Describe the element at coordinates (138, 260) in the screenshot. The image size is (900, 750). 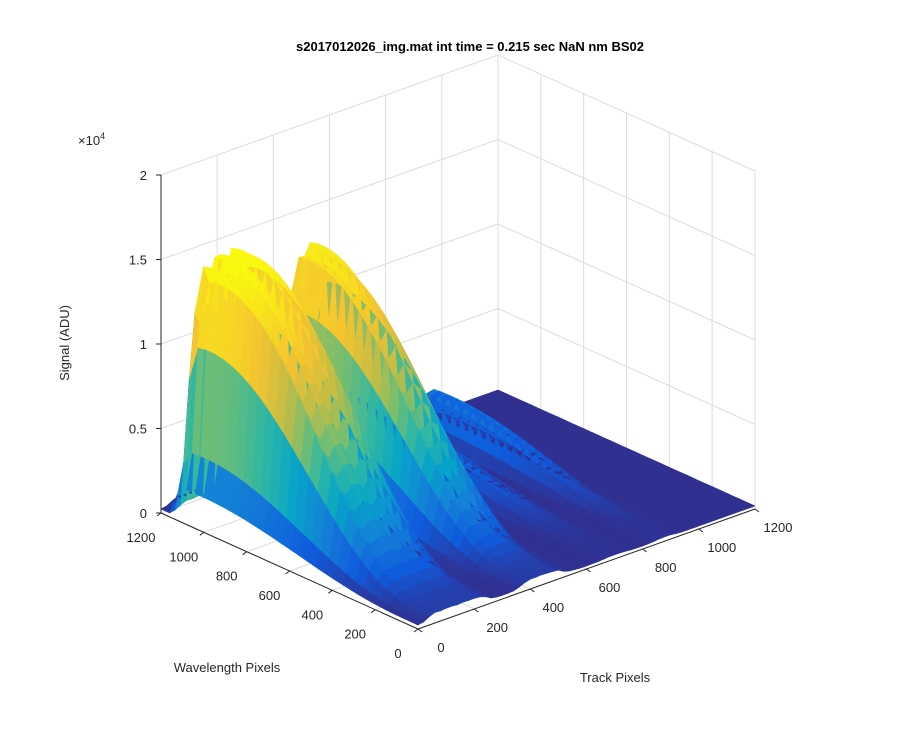
I see `z-tick-label: 1.5` at that location.